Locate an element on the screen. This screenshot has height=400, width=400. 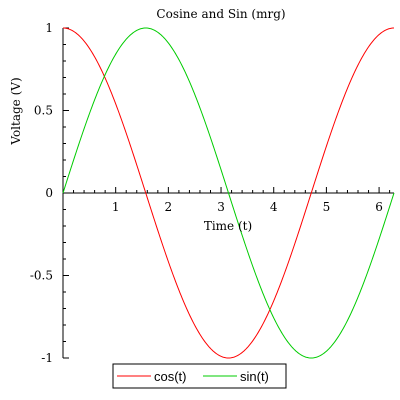
legend-label-sin: sin(t) is located at coordinates (254, 376).